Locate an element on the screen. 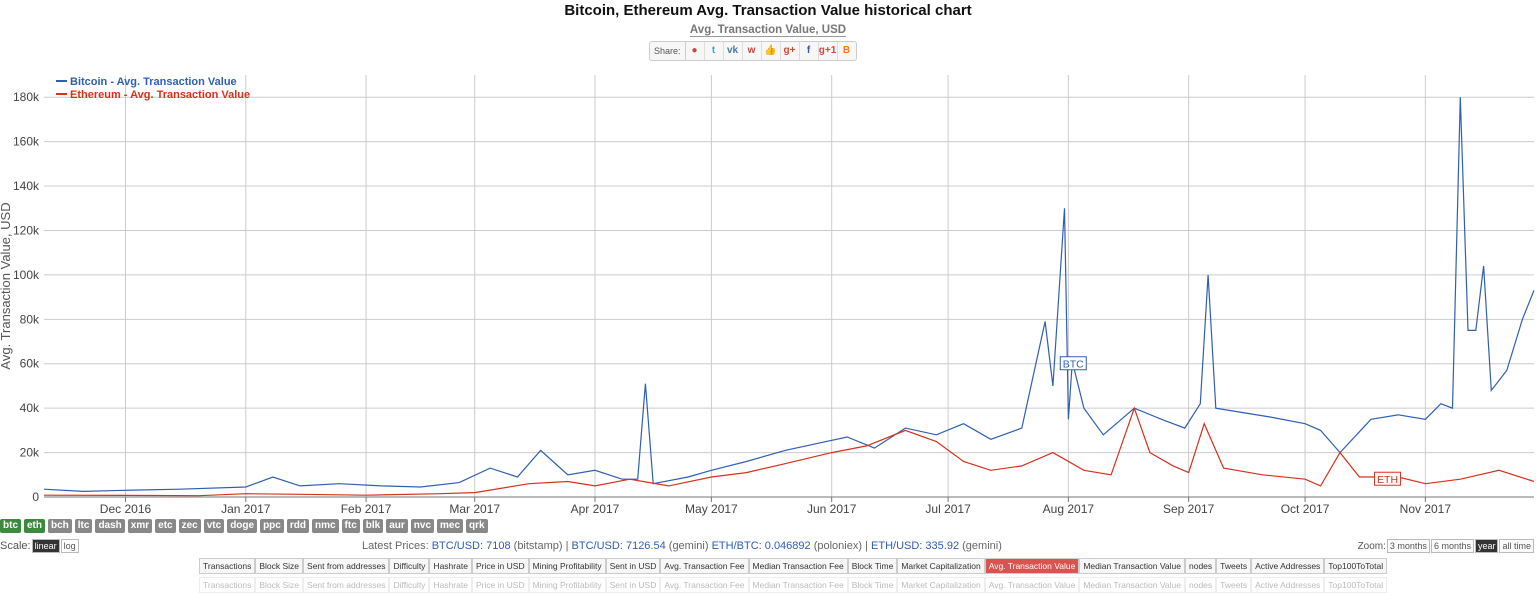 The image size is (1536, 593). metric-tab-hashrate: Hashrate is located at coordinates (450, 566).